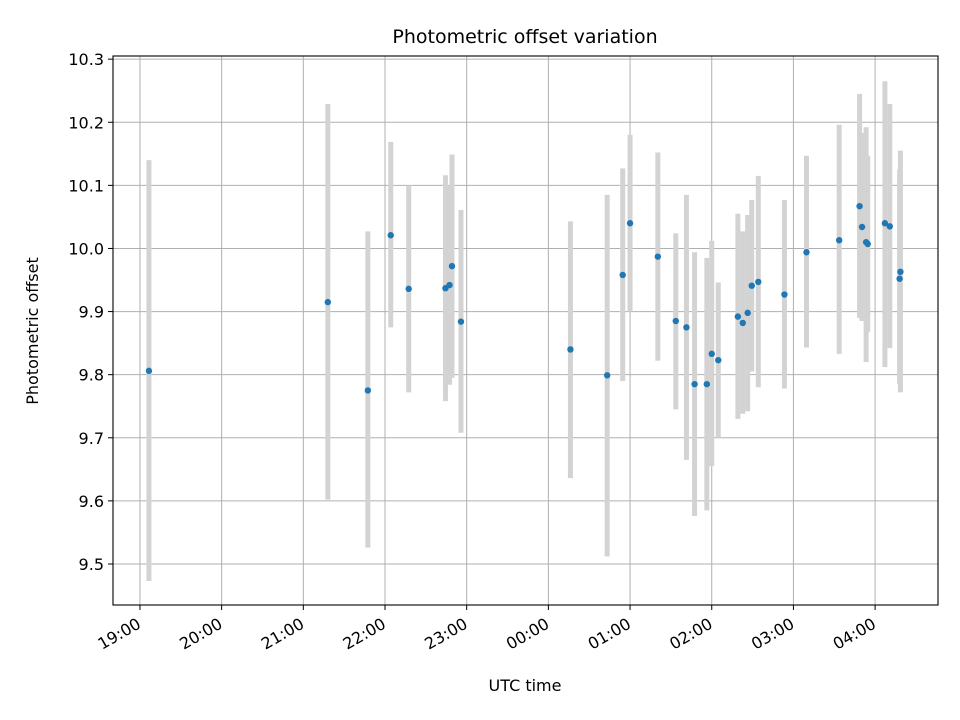 This screenshot has height=720, width=960. What do you see at coordinates (86, 122) in the screenshot?
I see `y-tick-label: 10.2` at bounding box center [86, 122].